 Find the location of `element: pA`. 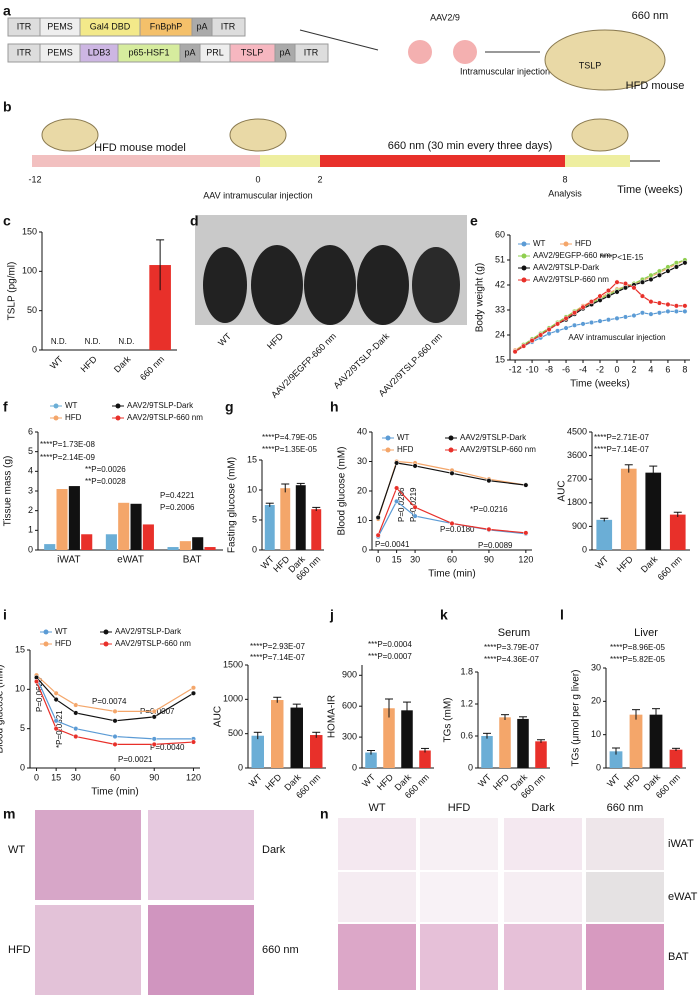

element: pA is located at coordinates (284, 52).